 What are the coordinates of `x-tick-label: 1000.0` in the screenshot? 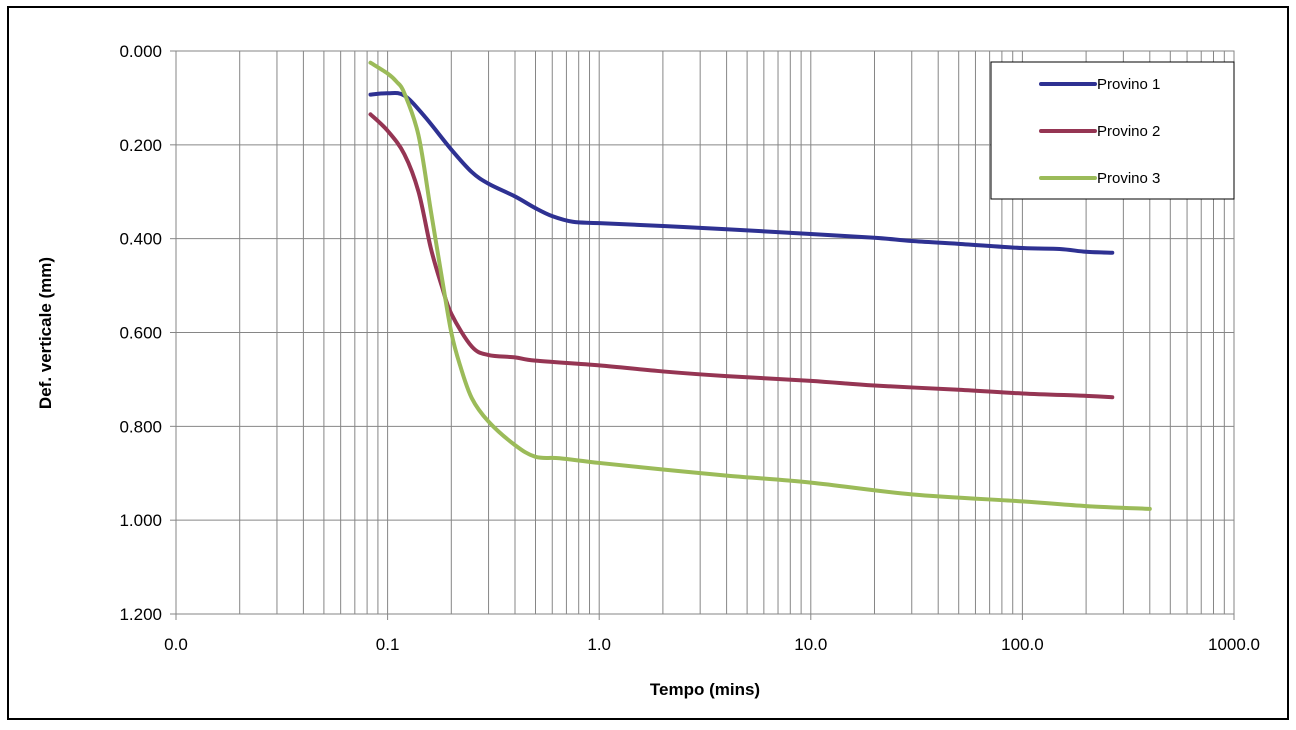 It's located at (1234, 644).